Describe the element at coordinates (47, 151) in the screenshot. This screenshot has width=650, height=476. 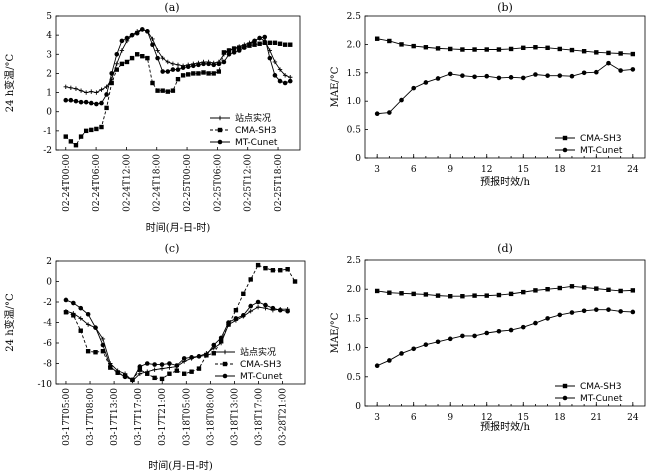
I see `y-tick-label: -2` at that location.